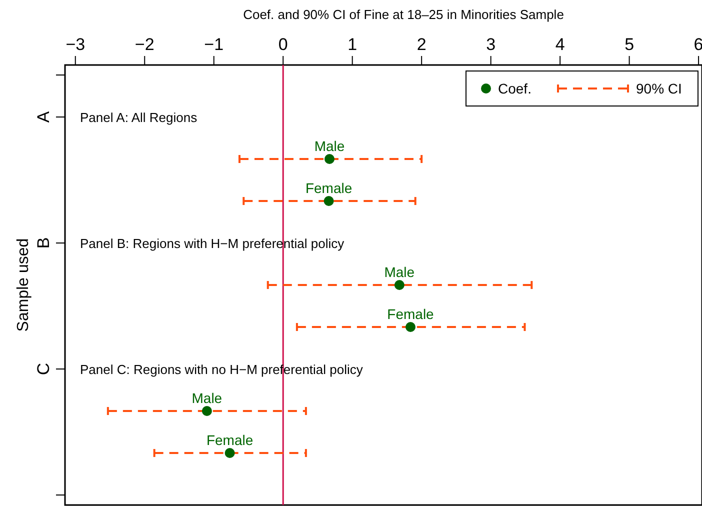 The height and width of the screenshot is (506, 702). I want to click on y-axis-title: Sample used, so click(23, 285).